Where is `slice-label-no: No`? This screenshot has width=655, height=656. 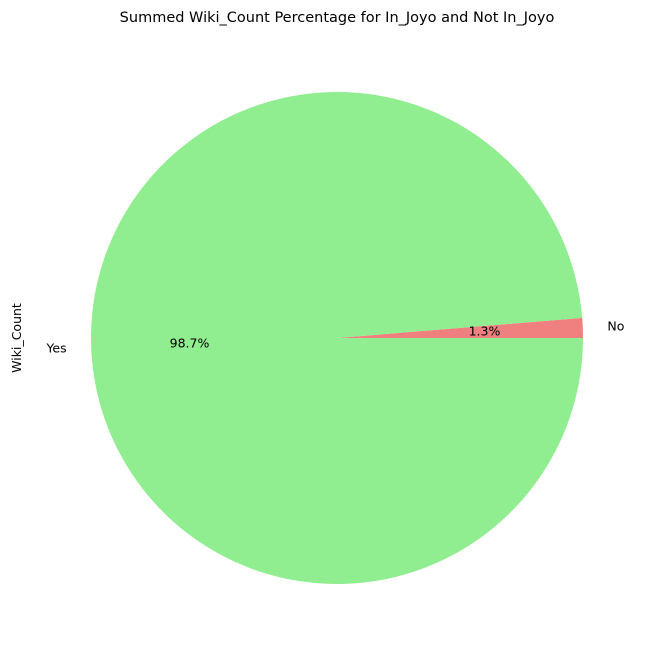 slice-label-no: No is located at coordinates (615, 325).